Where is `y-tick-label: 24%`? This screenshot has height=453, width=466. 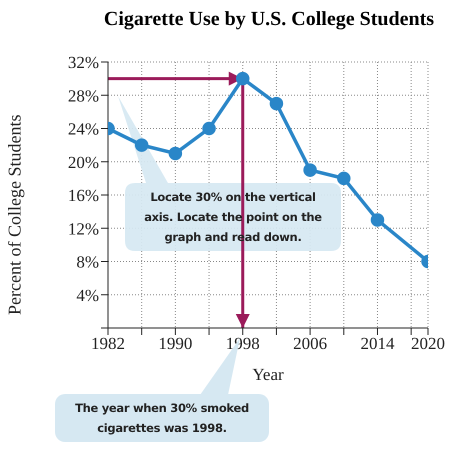 y-tick-label: 24% is located at coordinates (83, 129).